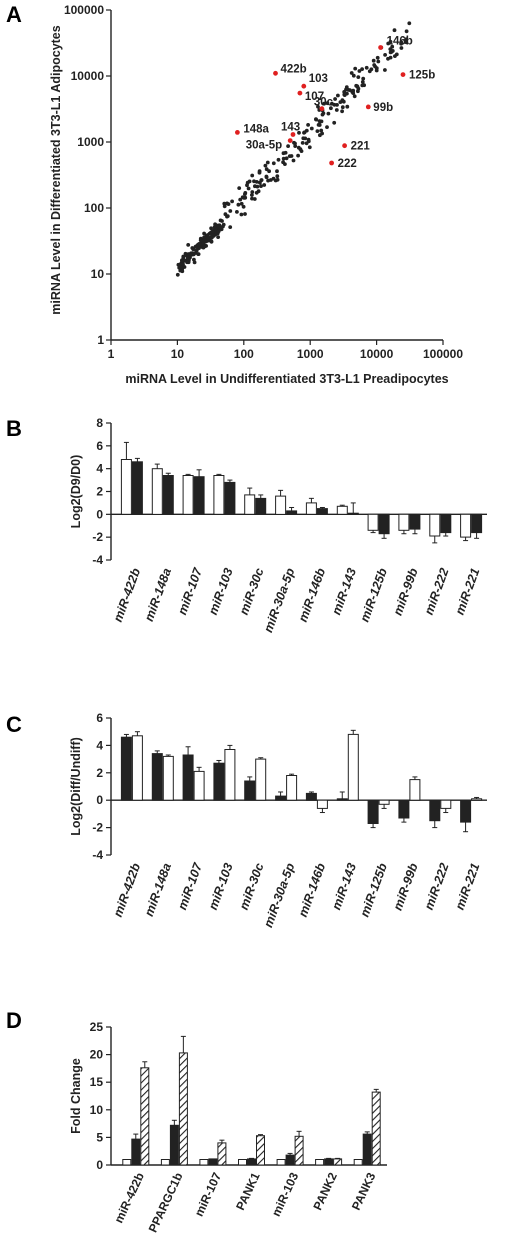 The height and width of the screenshot is (1244, 520). I want to click on category-label-miR-222: miR-222, so click(437, 591).